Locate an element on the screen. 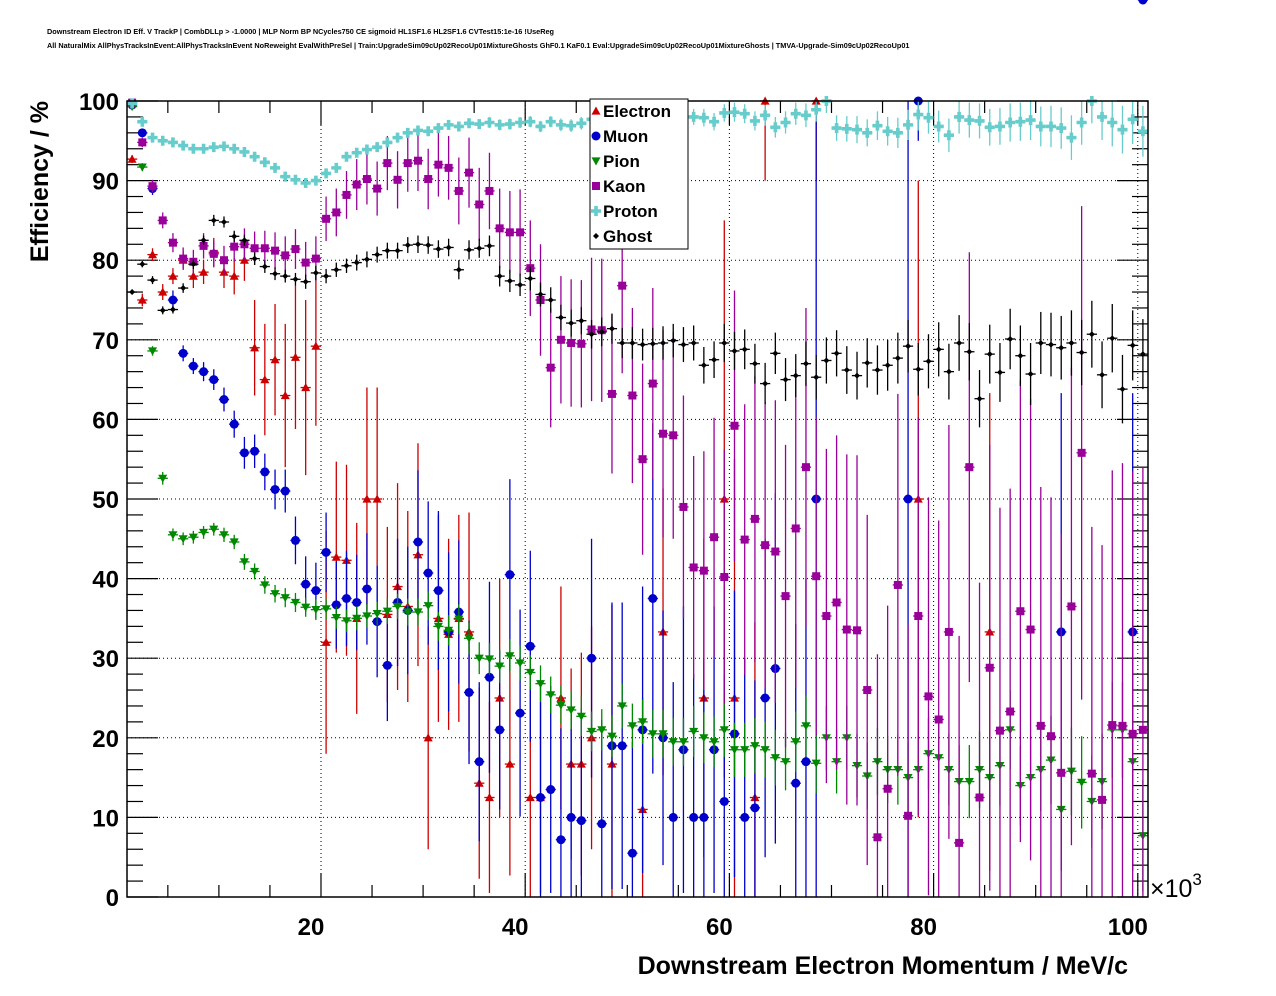 The height and width of the screenshot is (996, 1276). x-multiplier-base: ×10 is located at coordinates (1171, 889).